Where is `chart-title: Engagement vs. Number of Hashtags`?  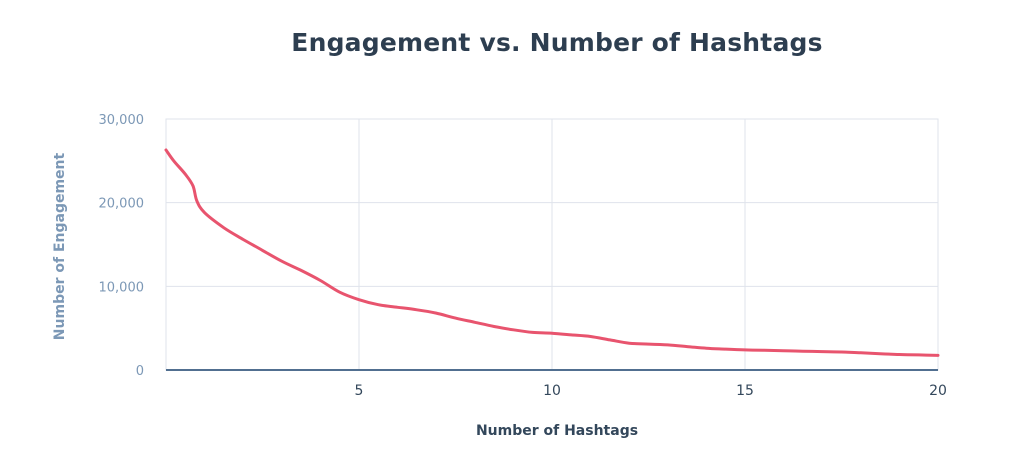
chart-title: Engagement vs. Number of Hashtags is located at coordinates (557, 42).